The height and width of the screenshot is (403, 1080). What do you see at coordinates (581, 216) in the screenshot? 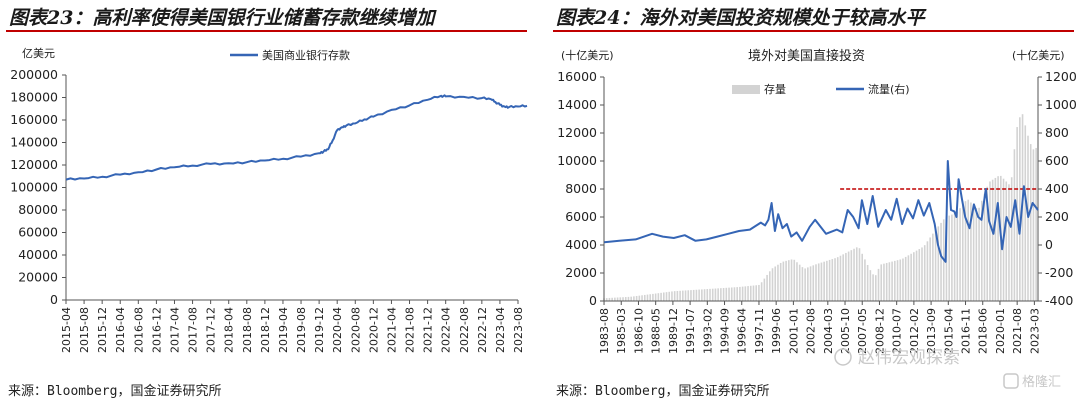
I see `right-y-left-tick-label: 6000` at bounding box center [581, 216].